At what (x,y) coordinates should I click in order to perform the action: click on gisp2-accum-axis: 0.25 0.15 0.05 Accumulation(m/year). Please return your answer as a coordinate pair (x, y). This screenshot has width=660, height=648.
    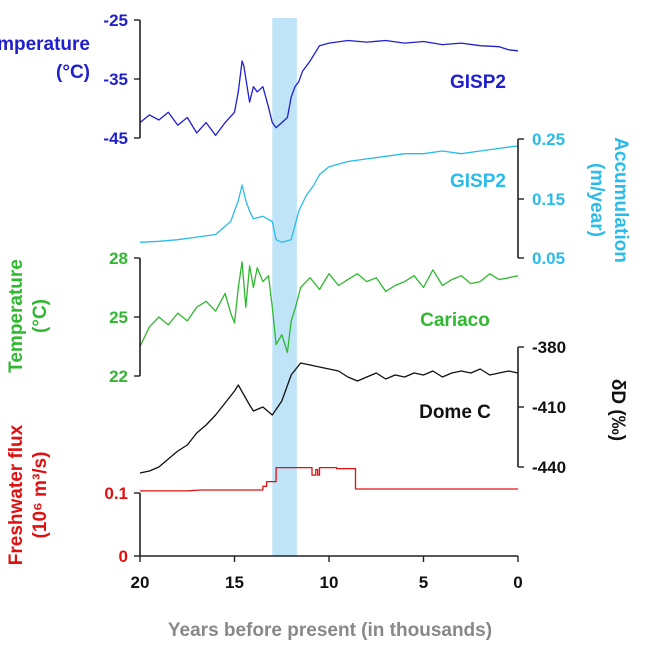
    Looking at the image, I should click on (574, 199).